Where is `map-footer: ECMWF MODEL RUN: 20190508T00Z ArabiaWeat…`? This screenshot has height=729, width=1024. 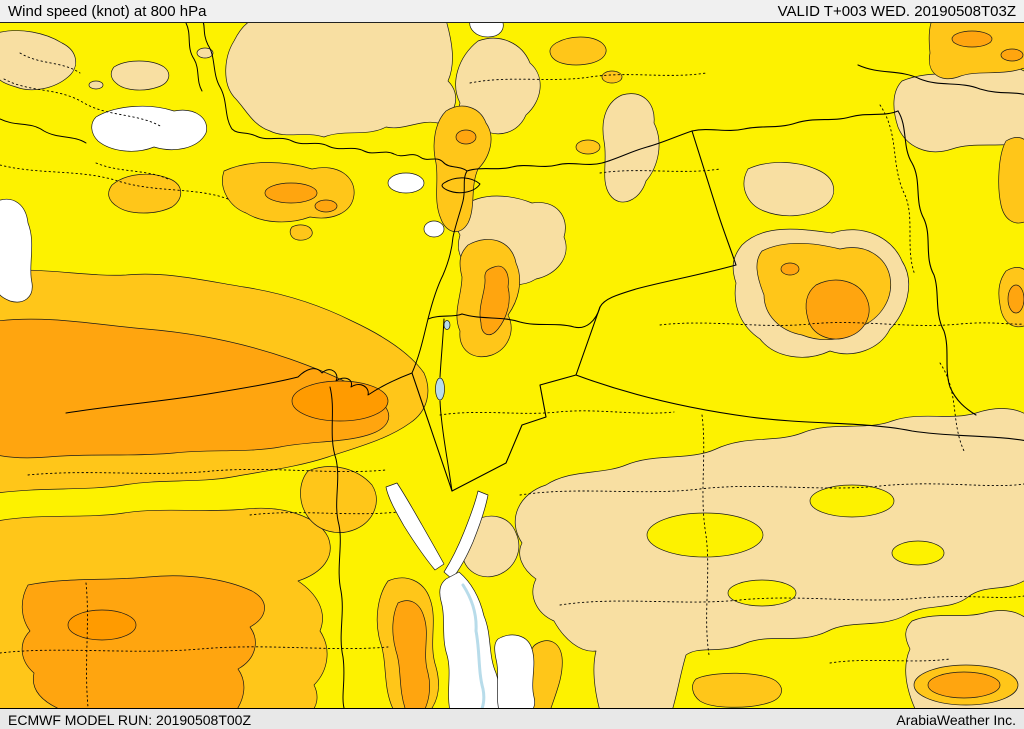
map-footer: ECMWF MODEL RUN: 20190508T00Z ArabiaWeat… is located at coordinates (512, 719).